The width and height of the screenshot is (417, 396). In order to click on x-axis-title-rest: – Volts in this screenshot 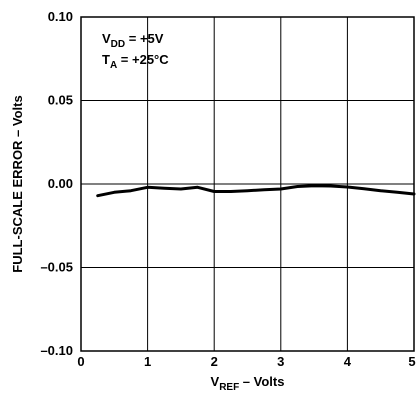, I will do `click(261, 381)`.